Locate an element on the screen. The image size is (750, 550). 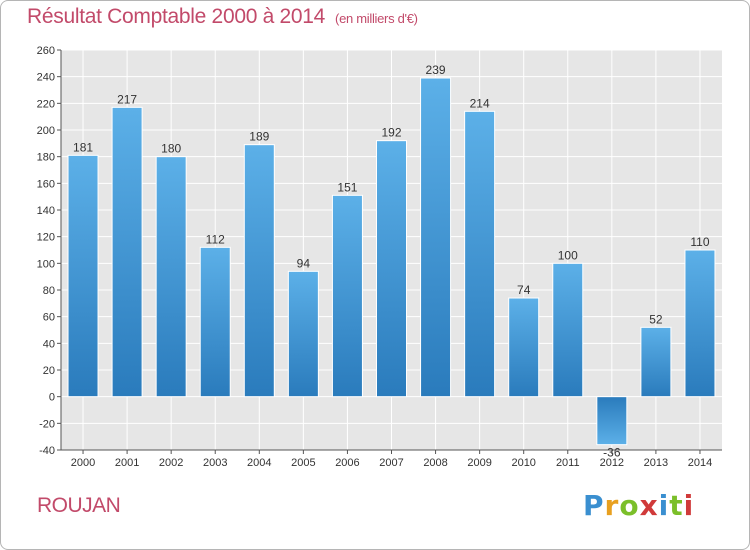
x-tick-label-2006: 2006 is located at coordinates (347, 463).